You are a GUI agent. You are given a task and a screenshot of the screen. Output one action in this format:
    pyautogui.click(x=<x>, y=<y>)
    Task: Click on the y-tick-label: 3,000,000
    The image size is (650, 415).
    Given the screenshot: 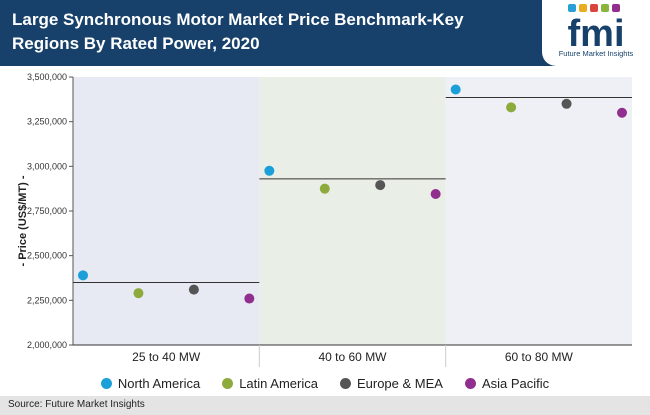 What is the action you would take?
    pyautogui.click(x=47, y=166)
    